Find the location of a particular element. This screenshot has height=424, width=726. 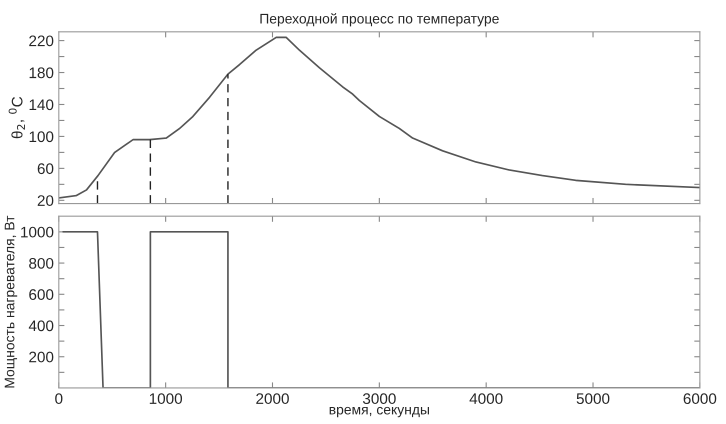

x-tick-label: 6000 is located at coordinates (700, 398).